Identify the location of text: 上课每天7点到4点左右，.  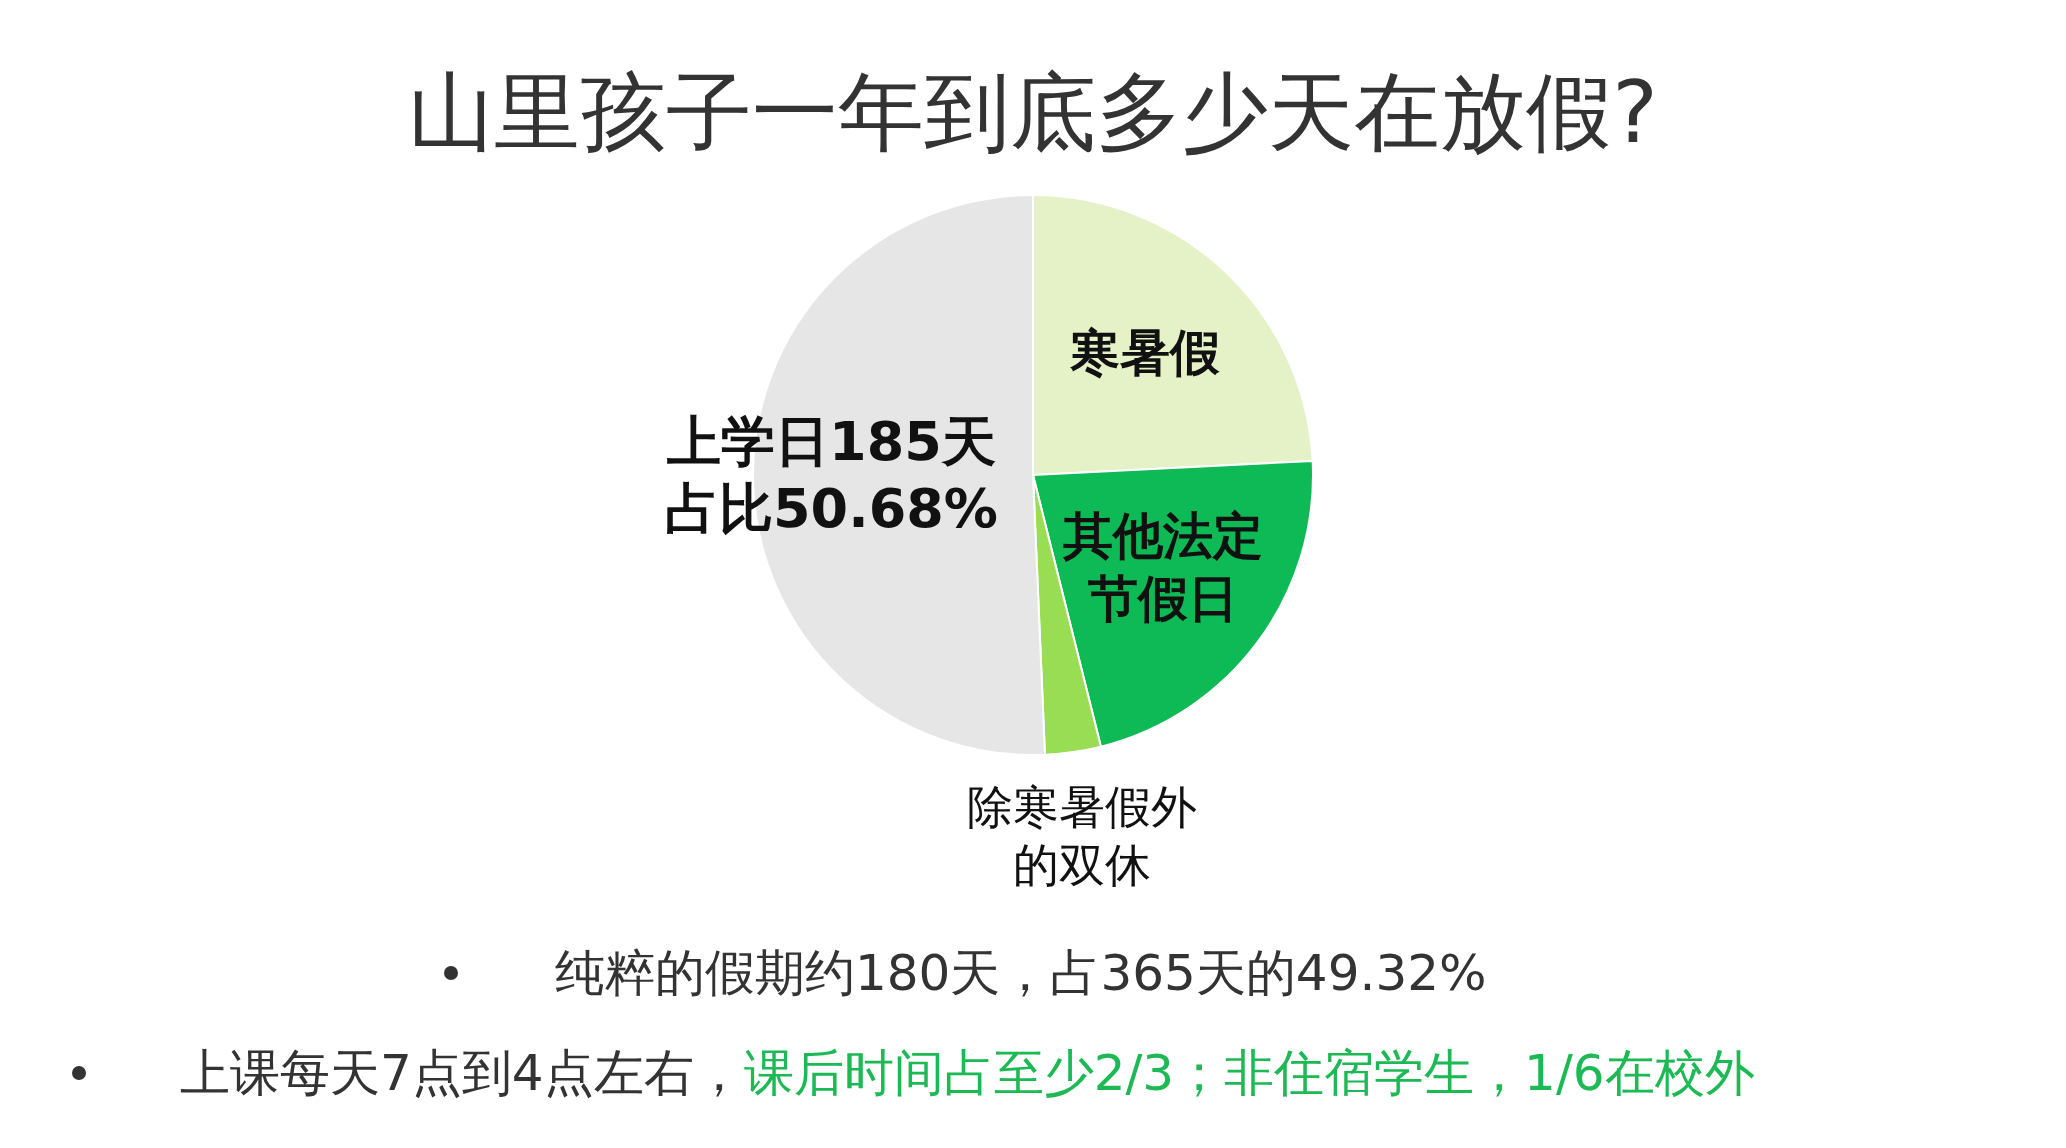
(462, 1073).